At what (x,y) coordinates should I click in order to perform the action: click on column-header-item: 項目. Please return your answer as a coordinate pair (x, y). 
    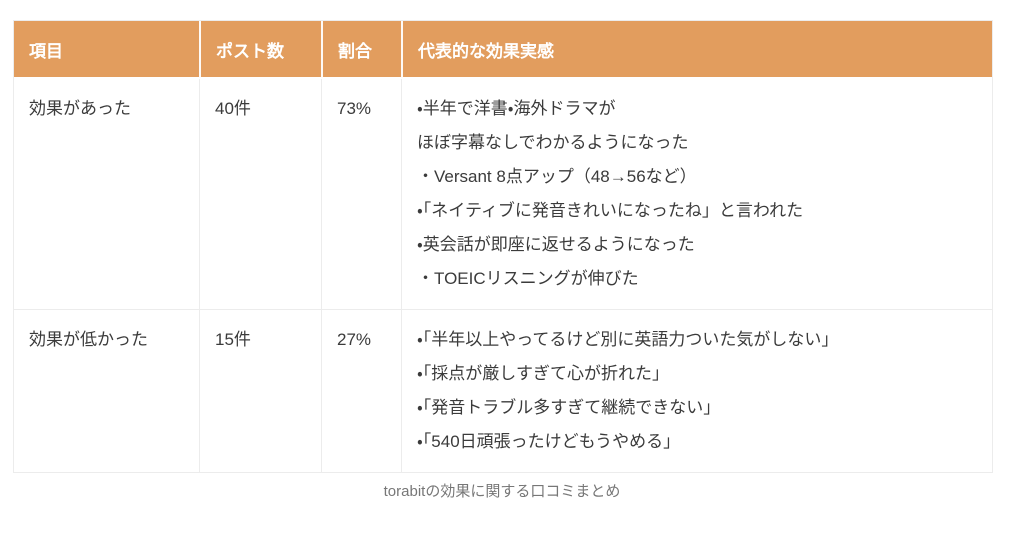
    Looking at the image, I should click on (106, 50).